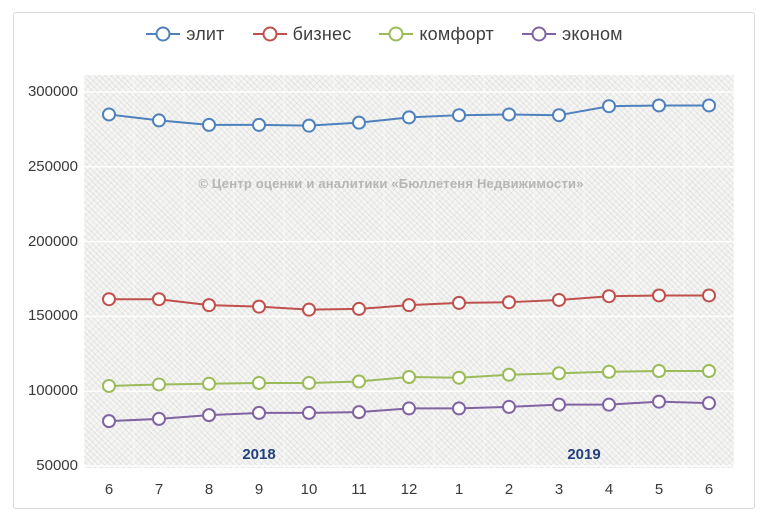 Image resolution: width=768 pixels, height=521 pixels. I want to click on legend-item-label: эконом, so click(592, 33).